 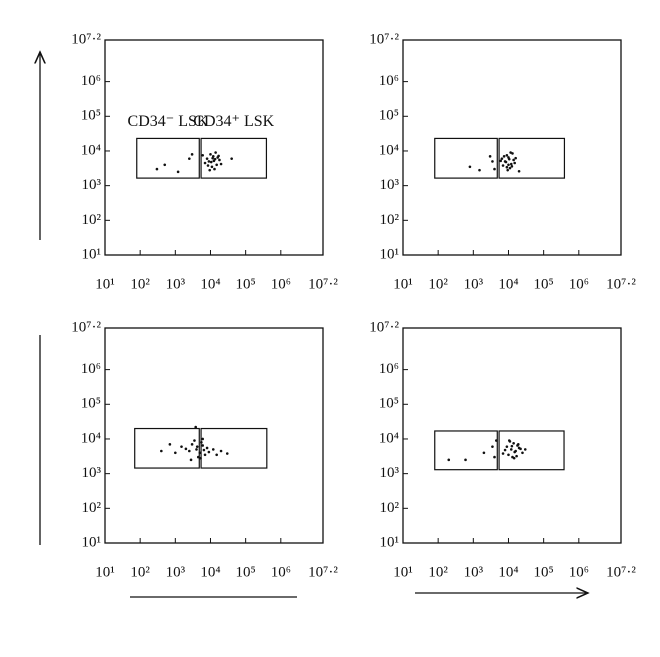 What do you see at coordinates (91, 404) in the screenshot?
I see `y-tick-label: 10⁵` at bounding box center [91, 404].